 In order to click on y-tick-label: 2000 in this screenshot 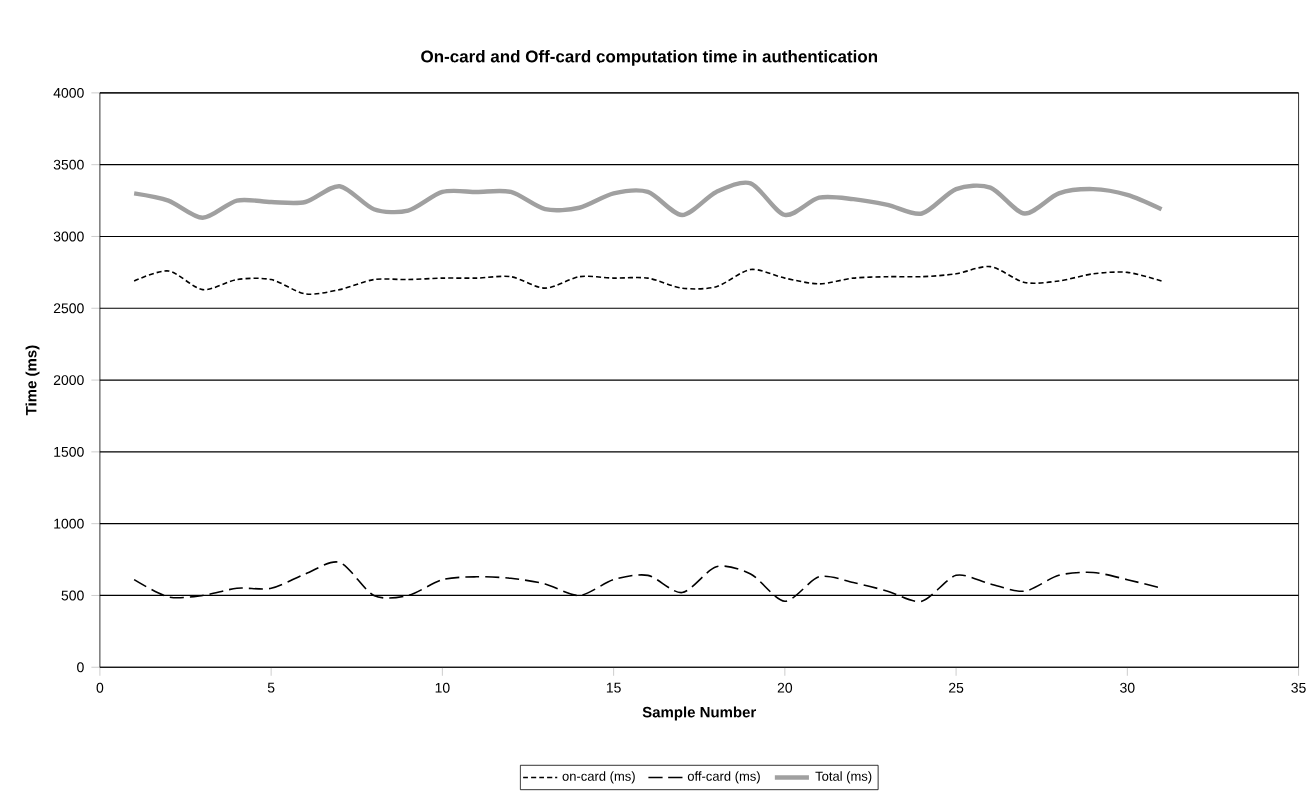, I will do `click(68, 380)`.